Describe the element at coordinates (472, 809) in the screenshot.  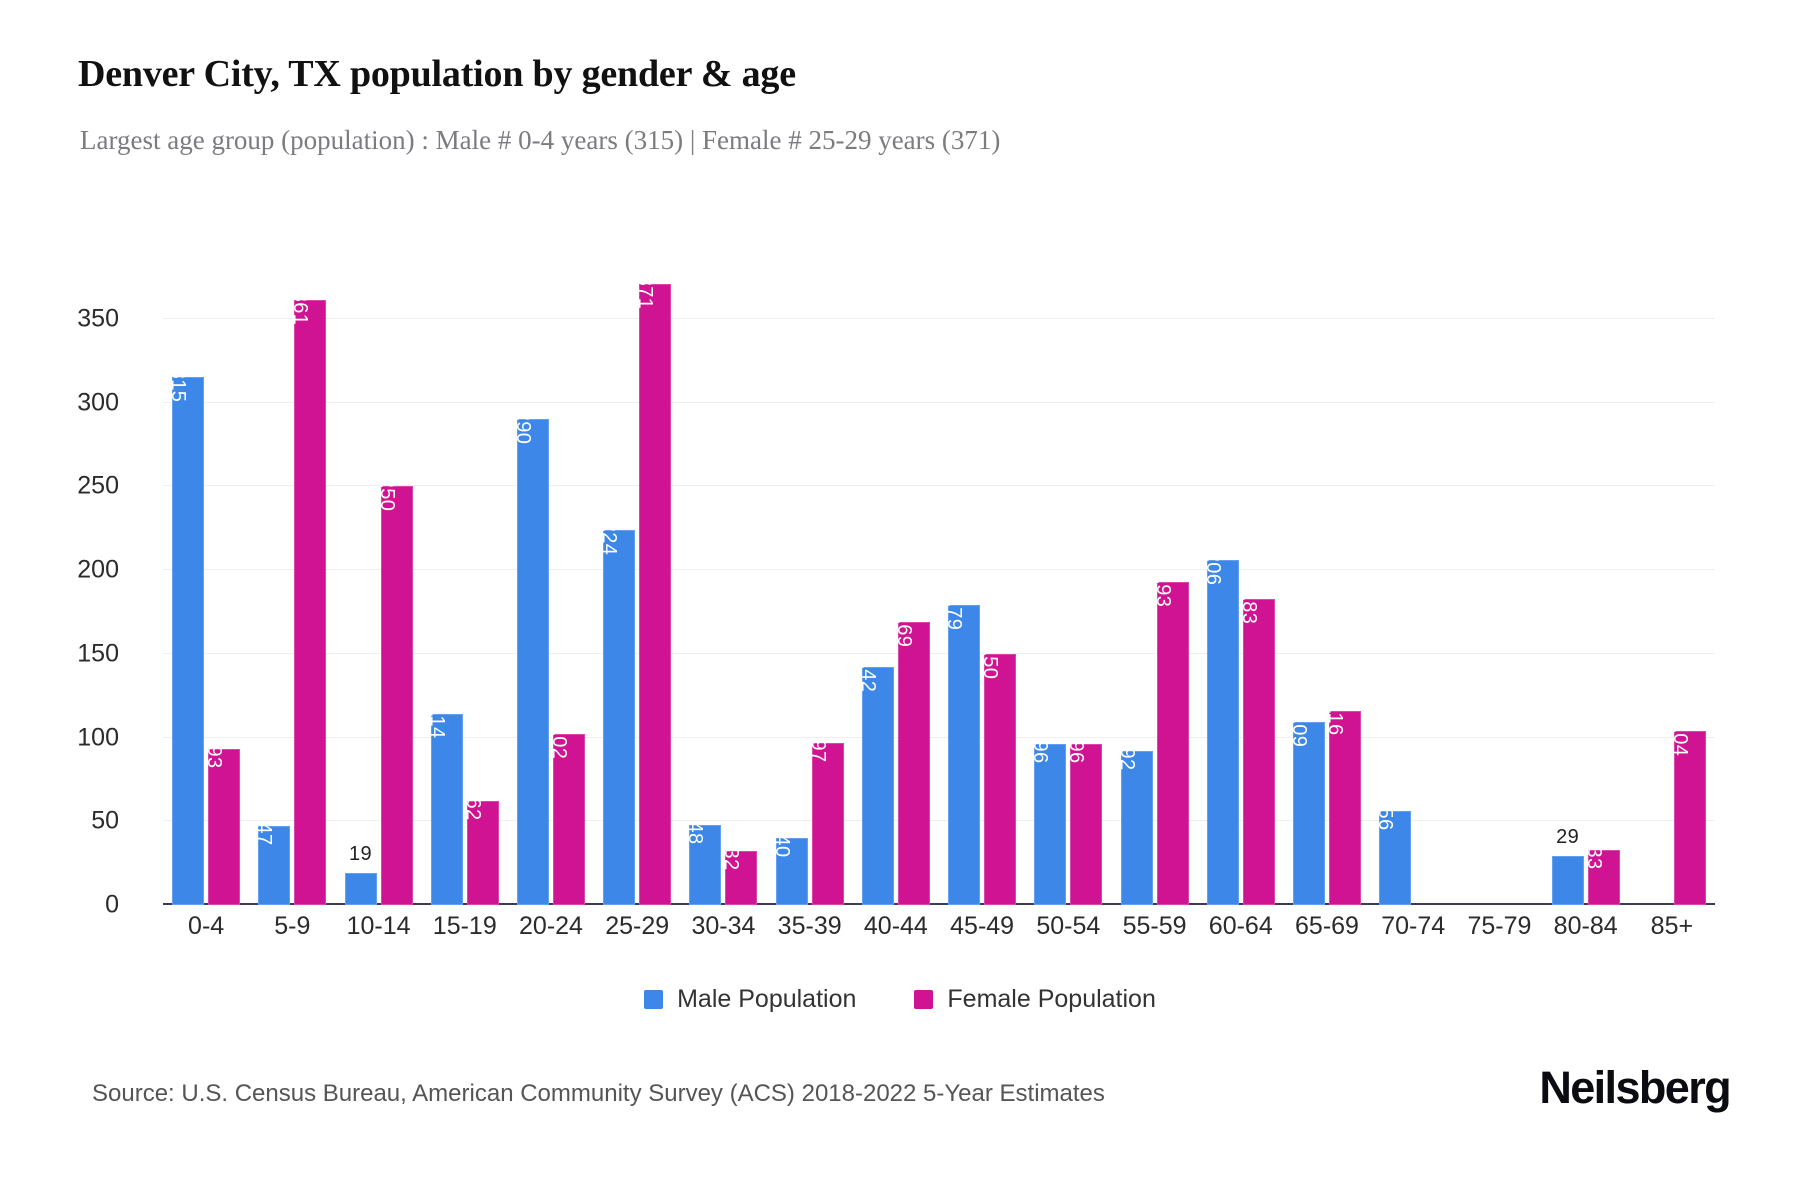
I see `bar-value-label: 62` at that location.